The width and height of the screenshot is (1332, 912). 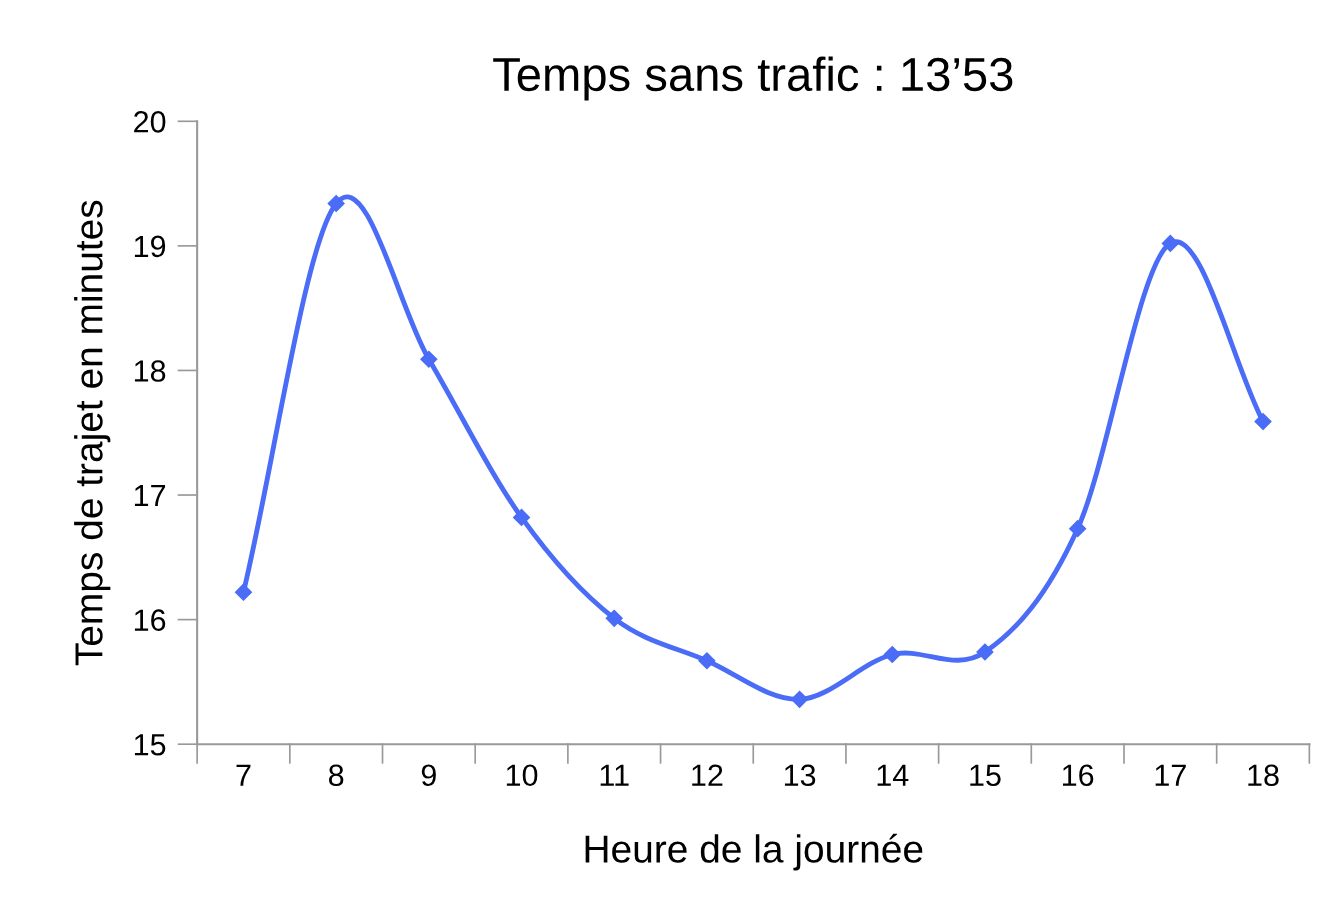 What do you see at coordinates (1170, 775) in the screenshot?
I see `x-tick-label: 17` at bounding box center [1170, 775].